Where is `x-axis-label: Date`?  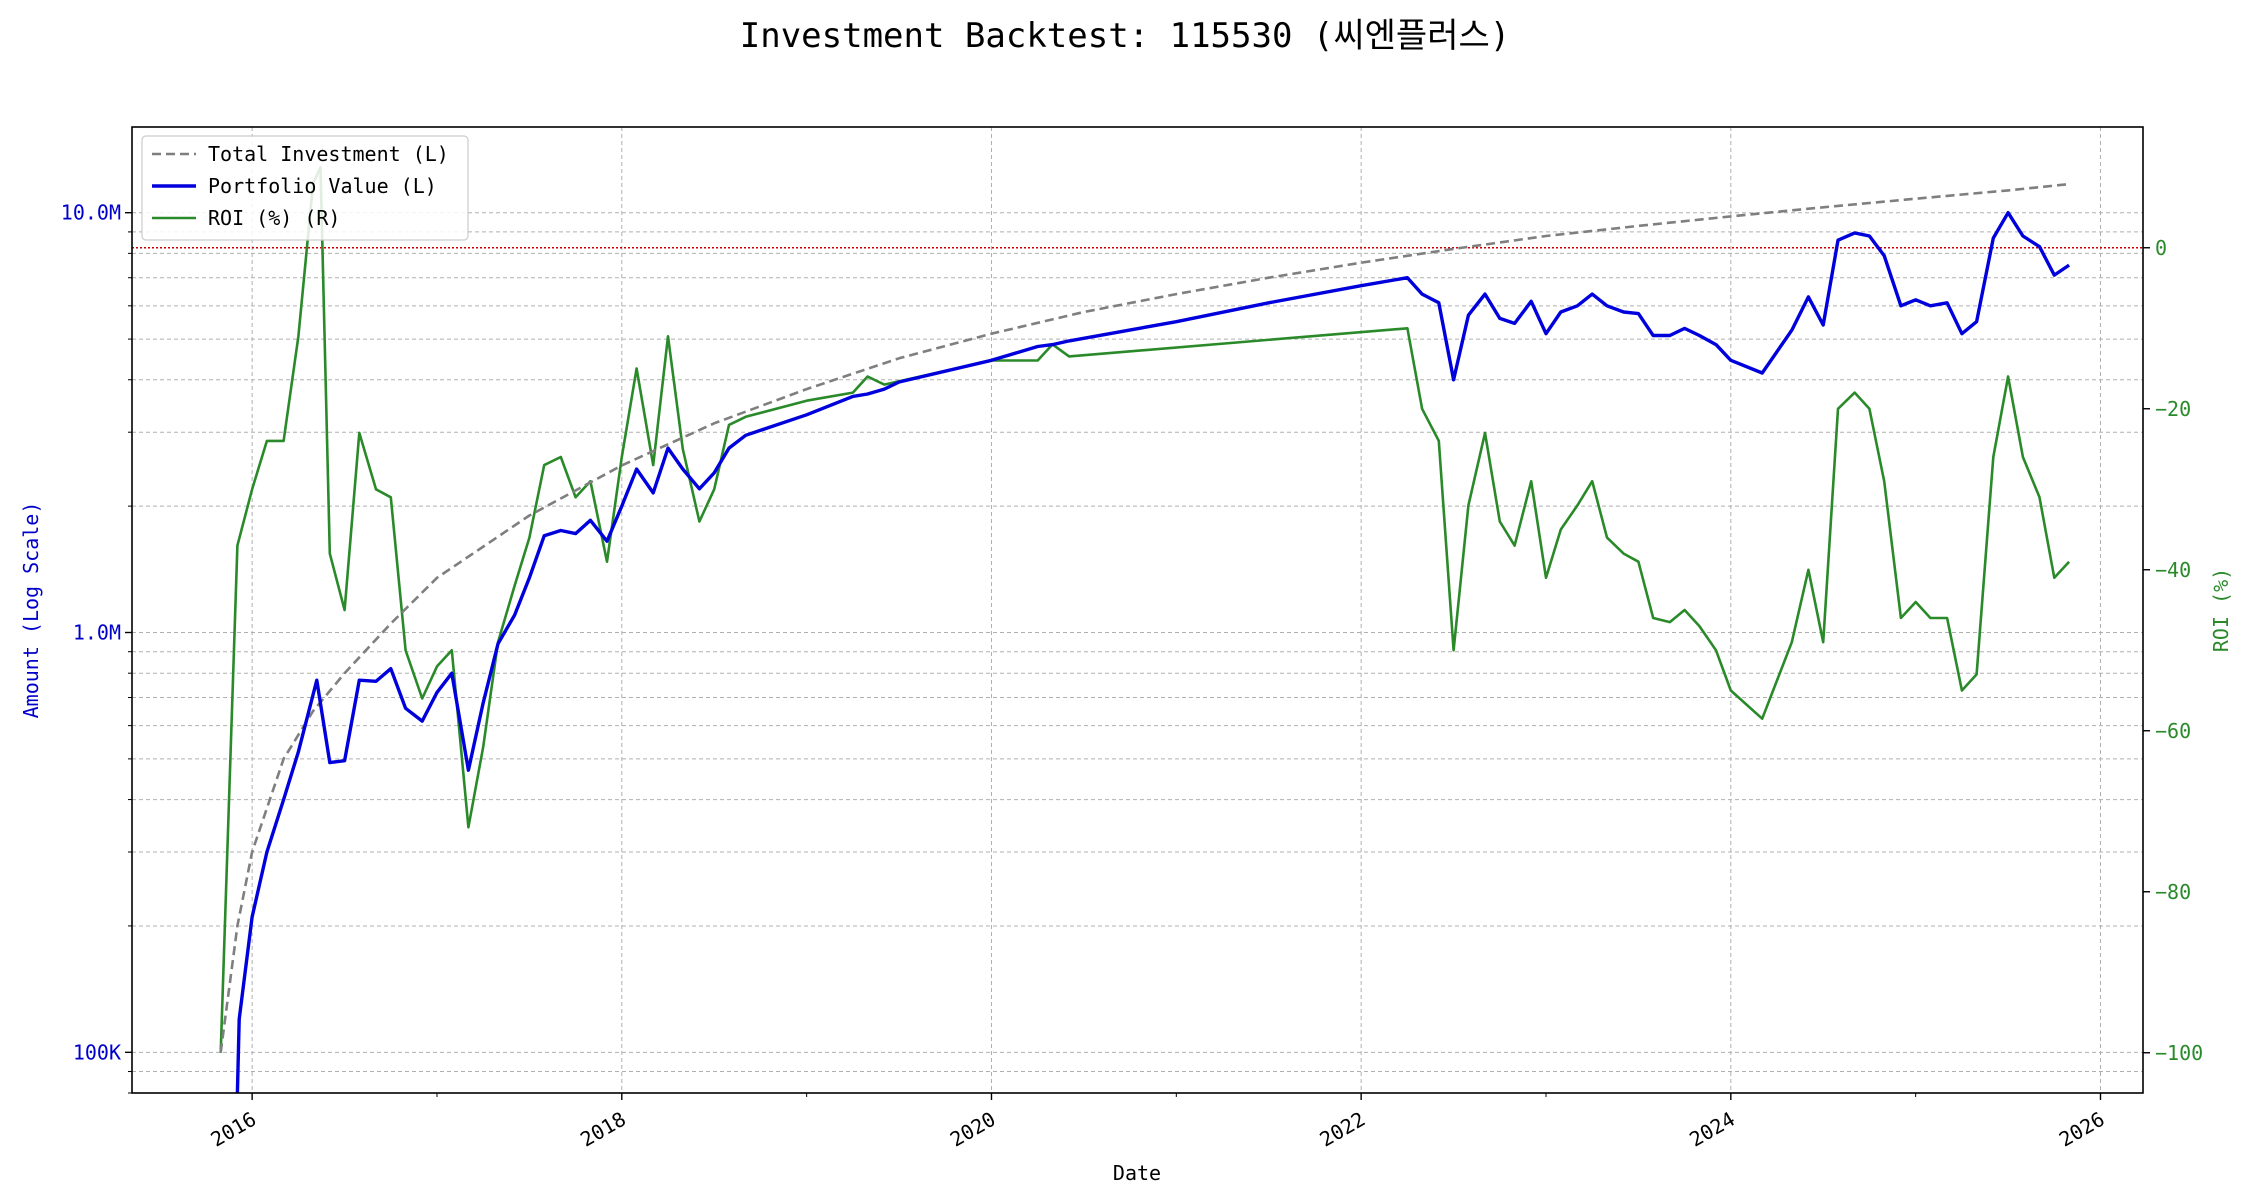
x-axis-label: Date is located at coordinates (1137, 1173).